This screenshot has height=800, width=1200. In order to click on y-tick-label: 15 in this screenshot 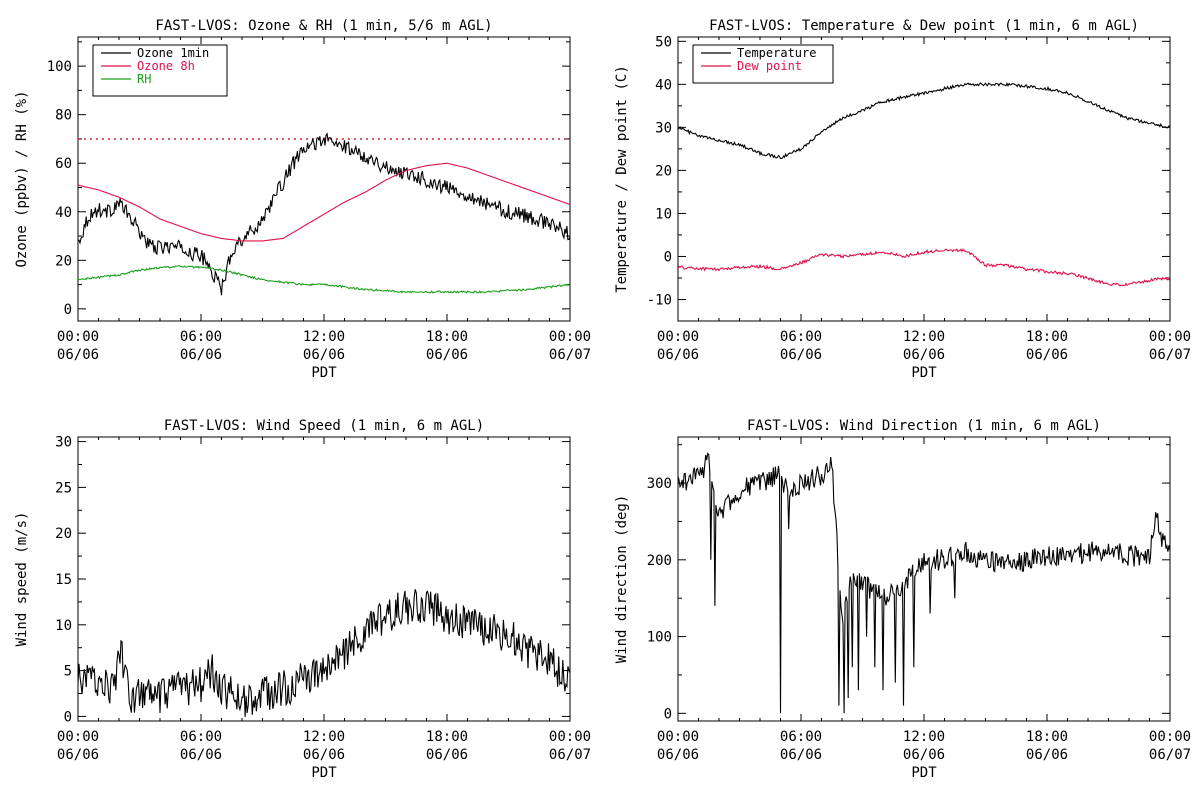, I will do `click(63, 580)`.